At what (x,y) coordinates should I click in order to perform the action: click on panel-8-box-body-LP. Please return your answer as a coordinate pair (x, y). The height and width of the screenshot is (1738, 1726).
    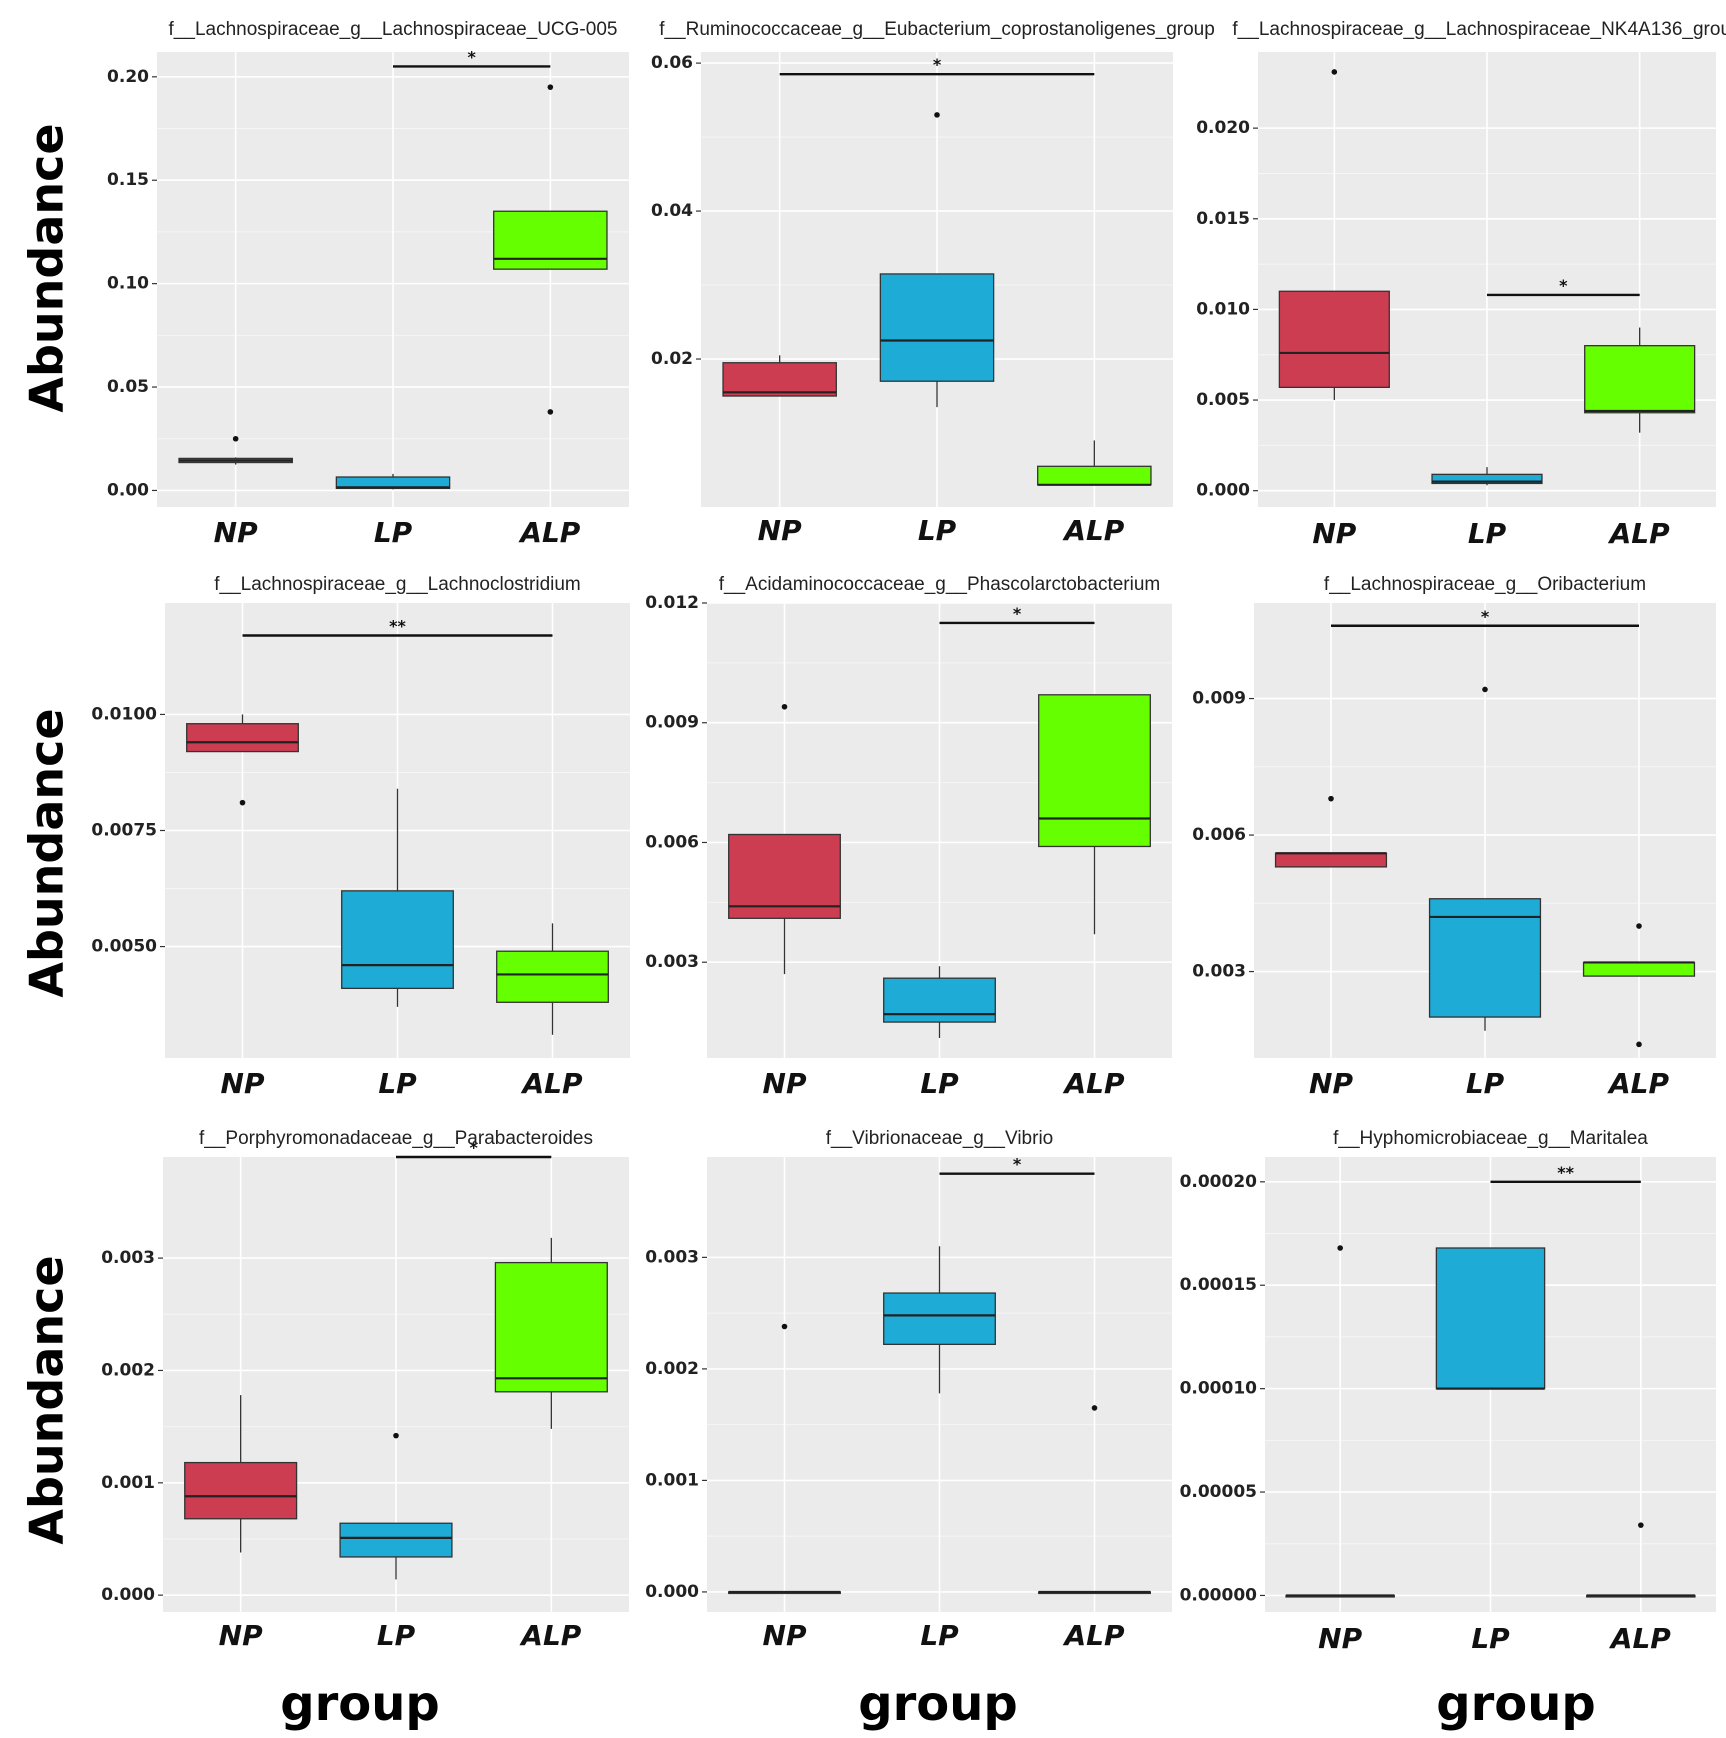
    Looking at the image, I should click on (939, 1319).